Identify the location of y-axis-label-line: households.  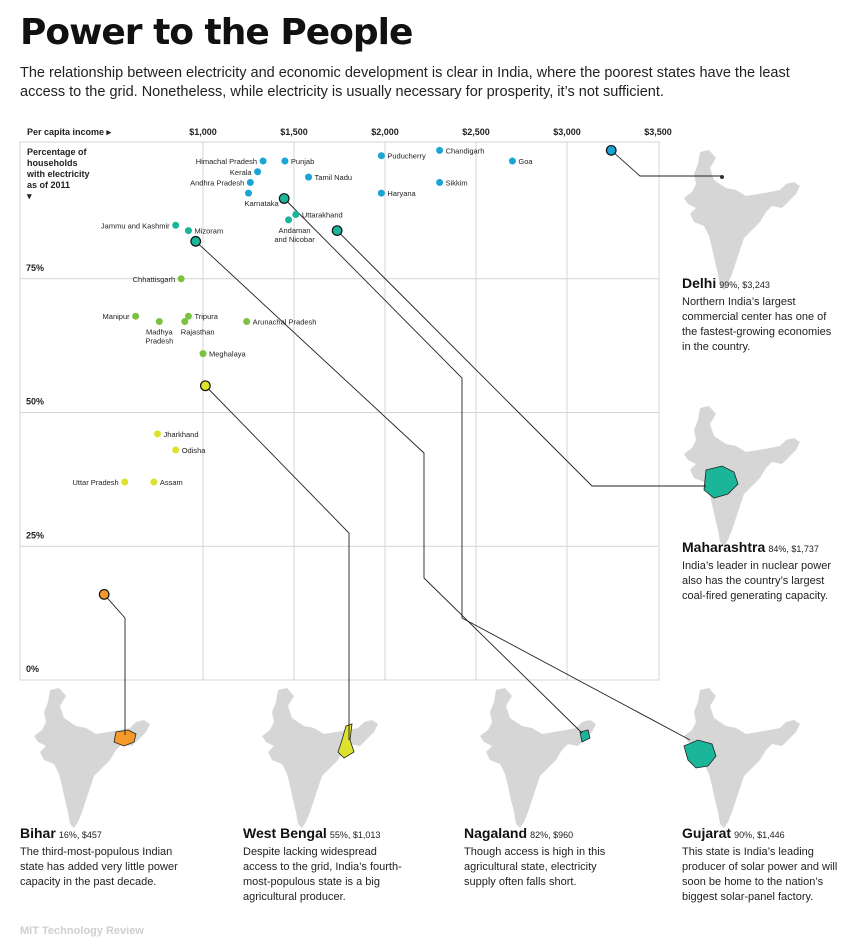
(52, 163).